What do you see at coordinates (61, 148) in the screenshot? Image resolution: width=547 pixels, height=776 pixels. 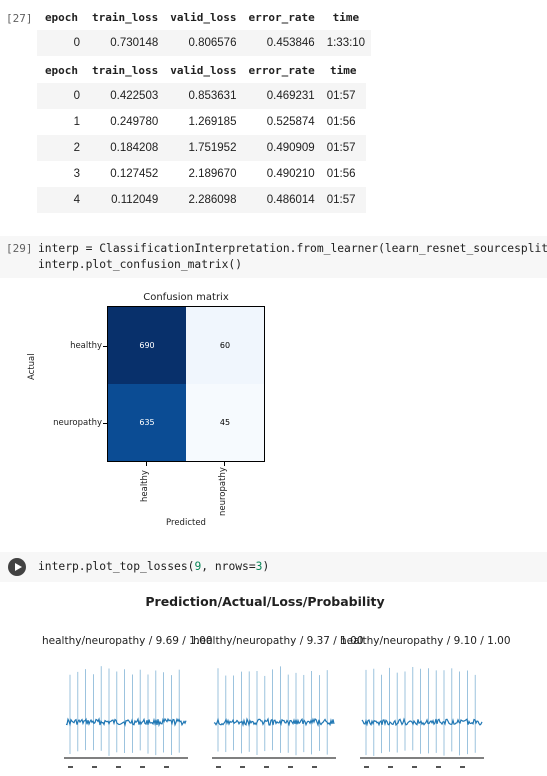 I see `table-cell: 2` at bounding box center [61, 148].